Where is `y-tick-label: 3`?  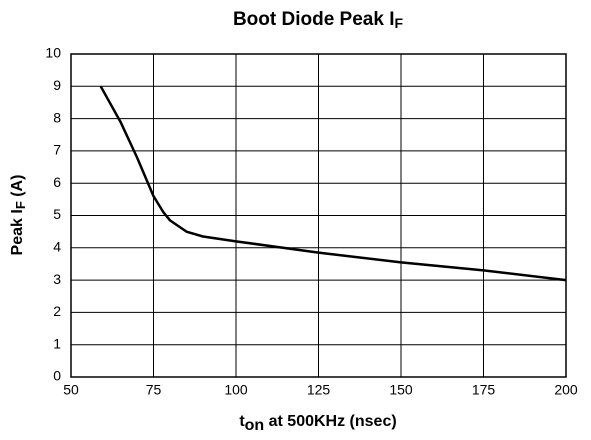 y-tick-label: 3 is located at coordinates (57, 279).